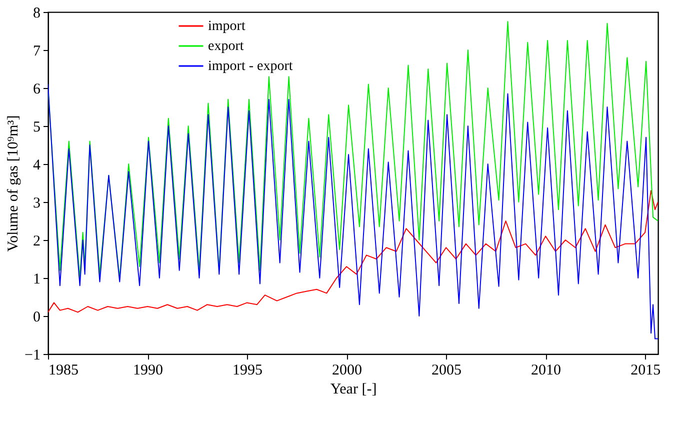  I want to click on x-tick-label: 1990, so click(148, 370).